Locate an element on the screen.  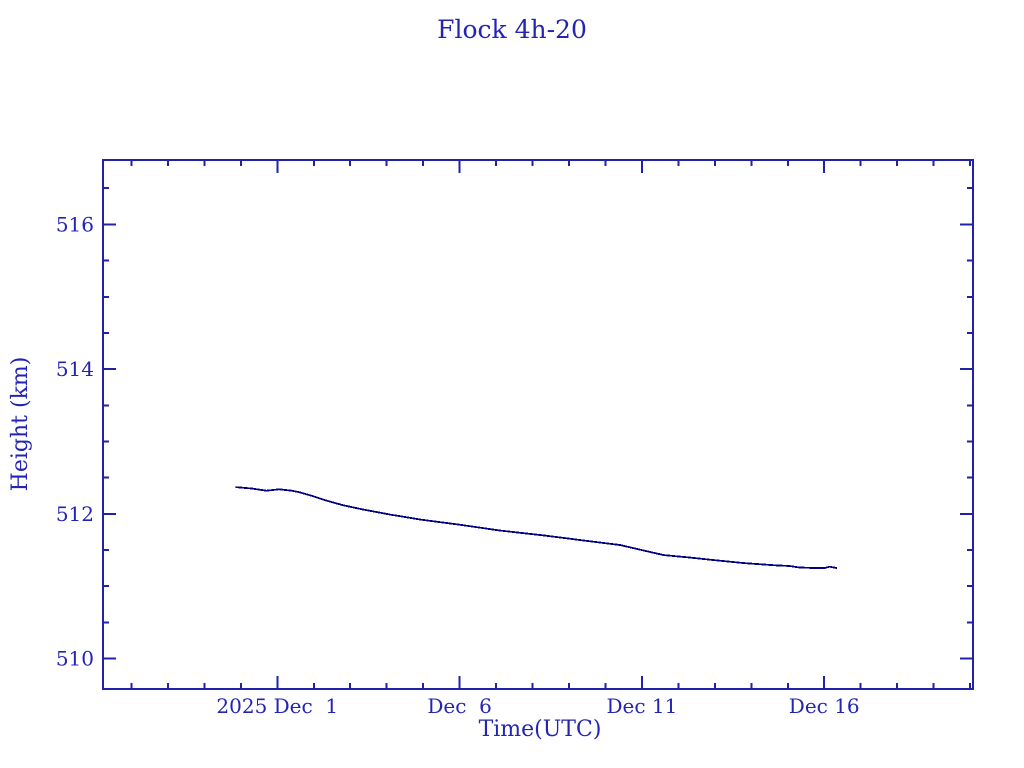
y-tick-label: 512 is located at coordinates (75, 514).